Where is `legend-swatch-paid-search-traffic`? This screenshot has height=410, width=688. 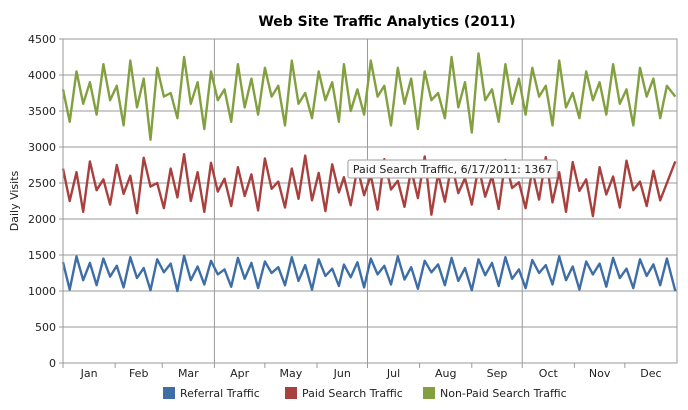 legend-swatch-paid-search-traffic is located at coordinates (291, 393).